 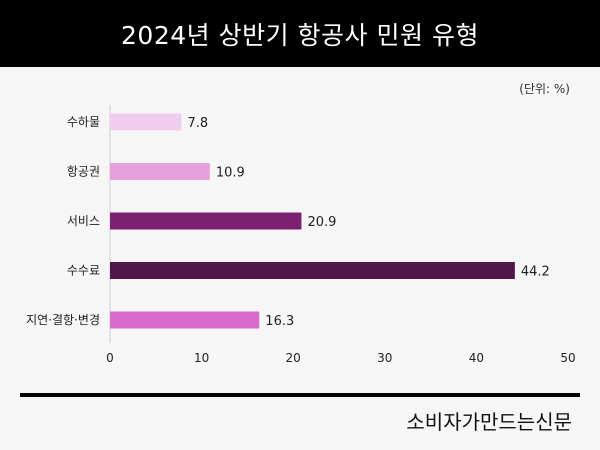 What do you see at coordinates (83, 221) in the screenshot?
I see `category-label: 서비스` at bounding box center [83, 221].